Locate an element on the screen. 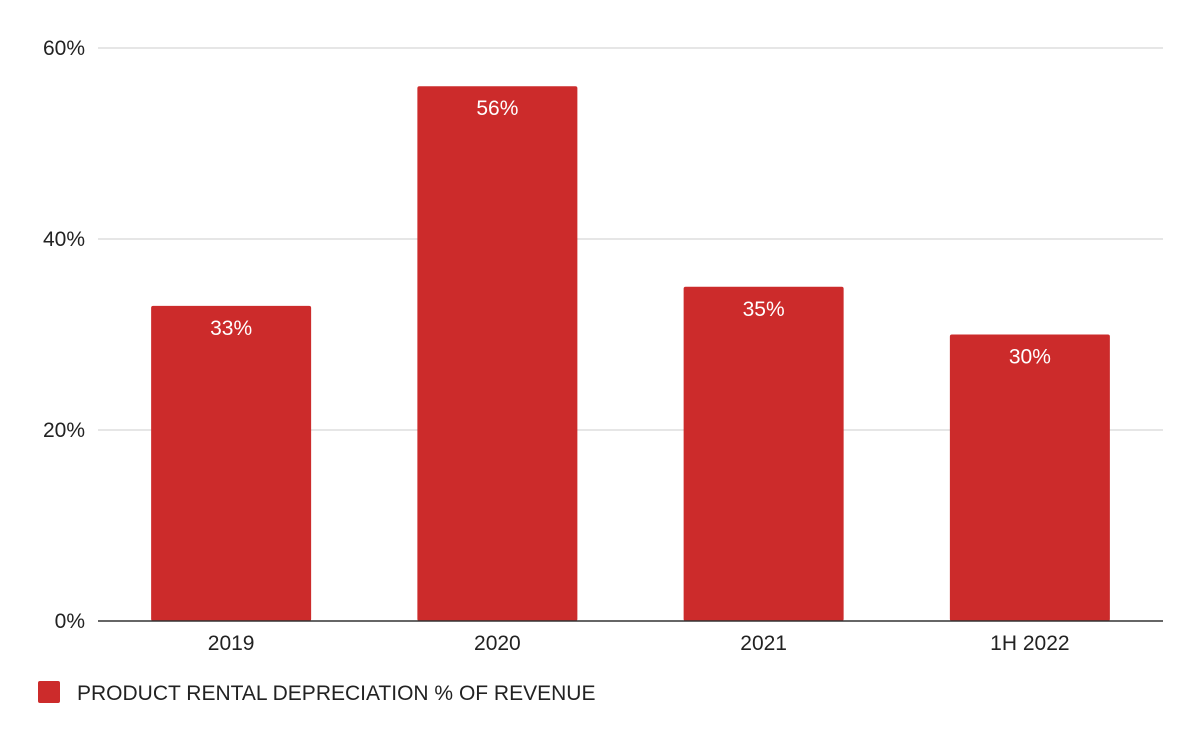 This screenshot has width=1200, height=742. data-label: 35% is located at coordinates (764, 309).